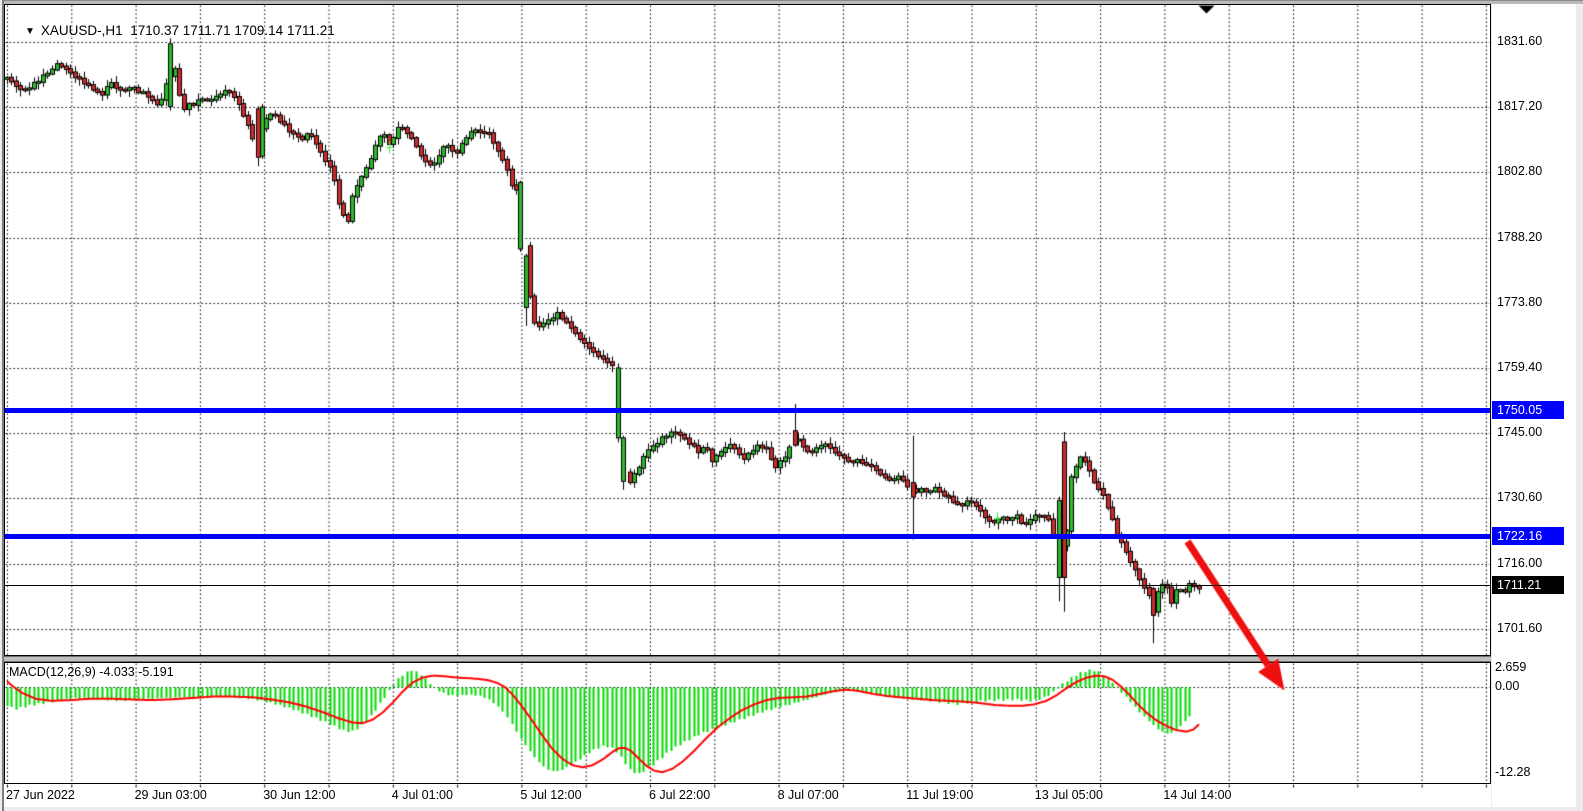  I want to click on ohlc-high: 1711.71, so click(206, 30).